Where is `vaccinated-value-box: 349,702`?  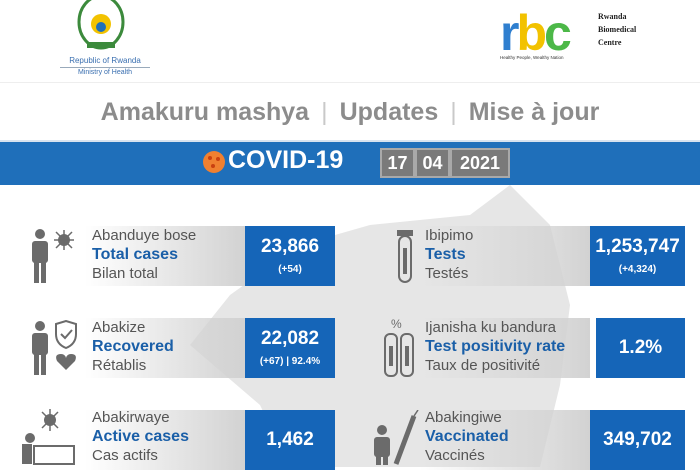
vaccinated-value-box: 349,702 is located at coordinates (637, 440).